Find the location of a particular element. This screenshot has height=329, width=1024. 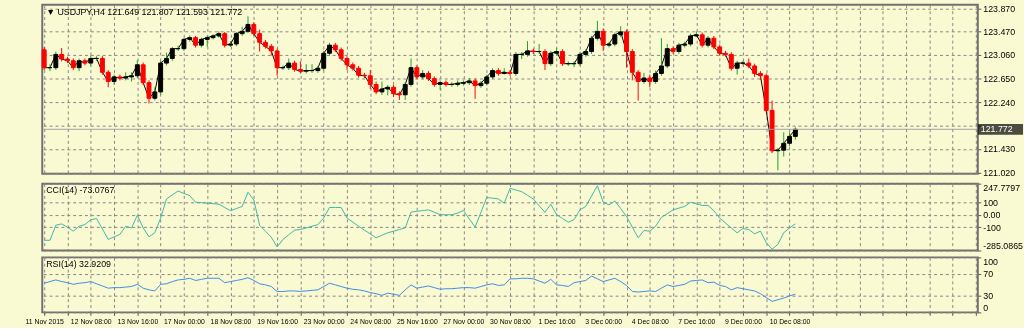

y-tick-label: 30 is located at coordinates (988, 296).